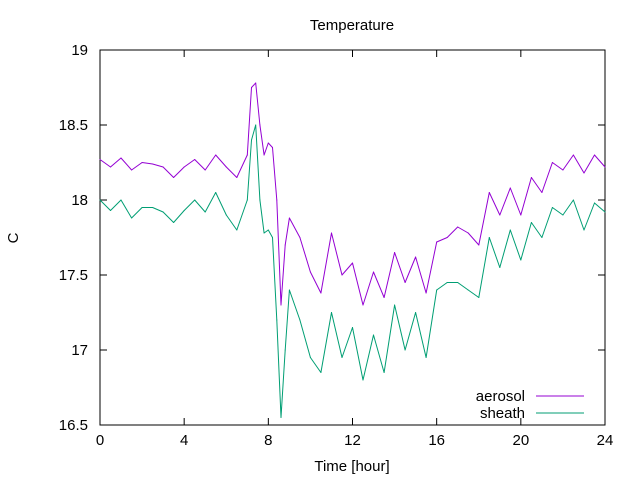  I want to click on y-tick-label: 17, so click(79, 350).